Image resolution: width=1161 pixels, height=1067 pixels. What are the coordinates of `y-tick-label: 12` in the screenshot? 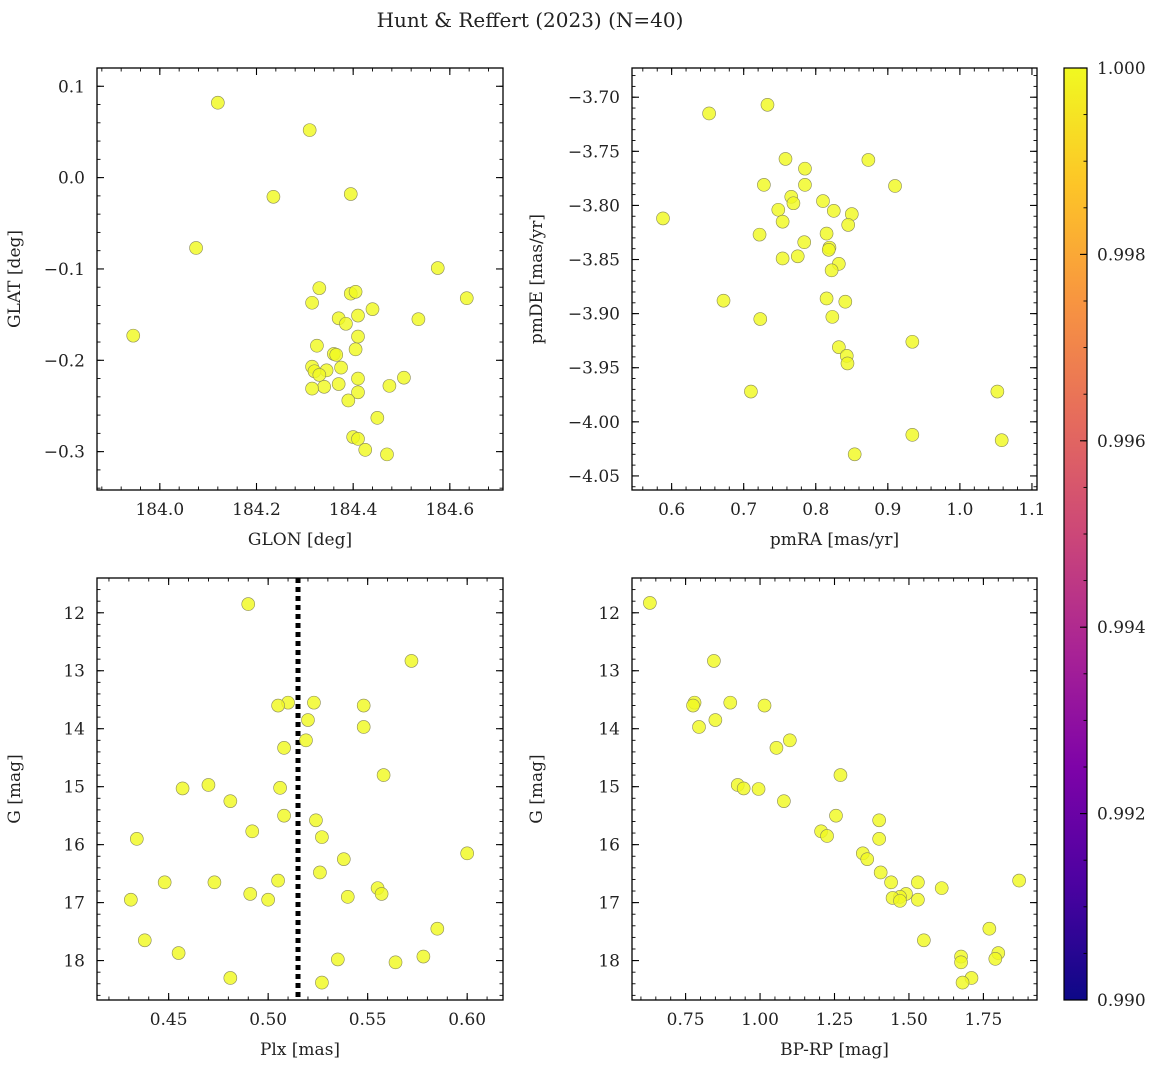 It's located at (609, 614).